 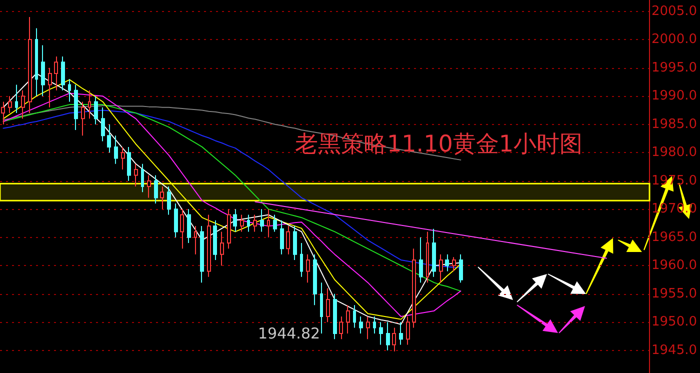 What do you see at coordinates (675, 96) in the screenshot?
I see `y-tick-label: 1990.0` at bounding box center [675, 96].